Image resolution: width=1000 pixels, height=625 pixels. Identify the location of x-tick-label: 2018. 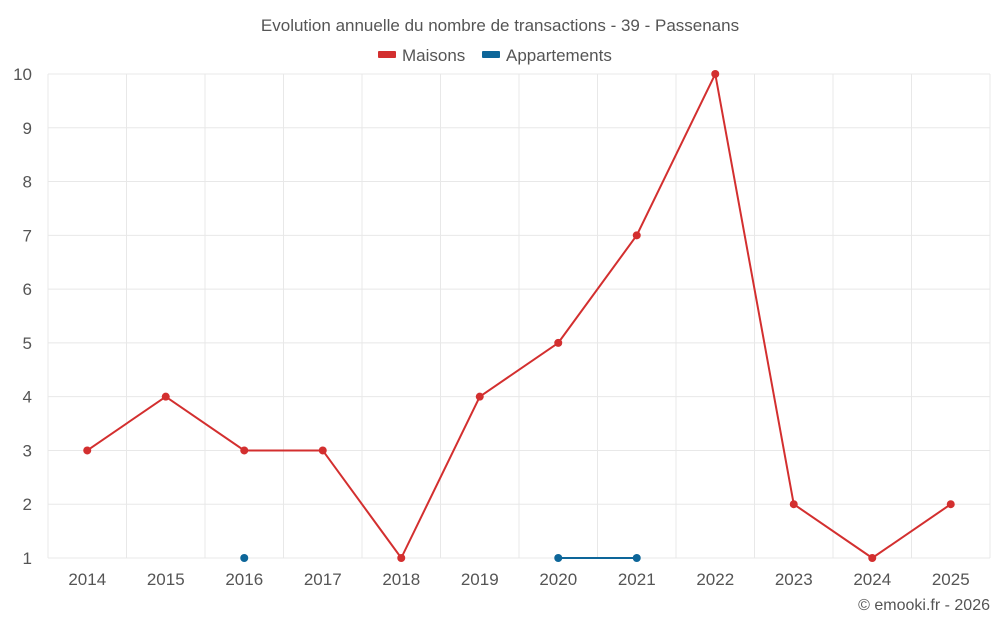
(401, 579).